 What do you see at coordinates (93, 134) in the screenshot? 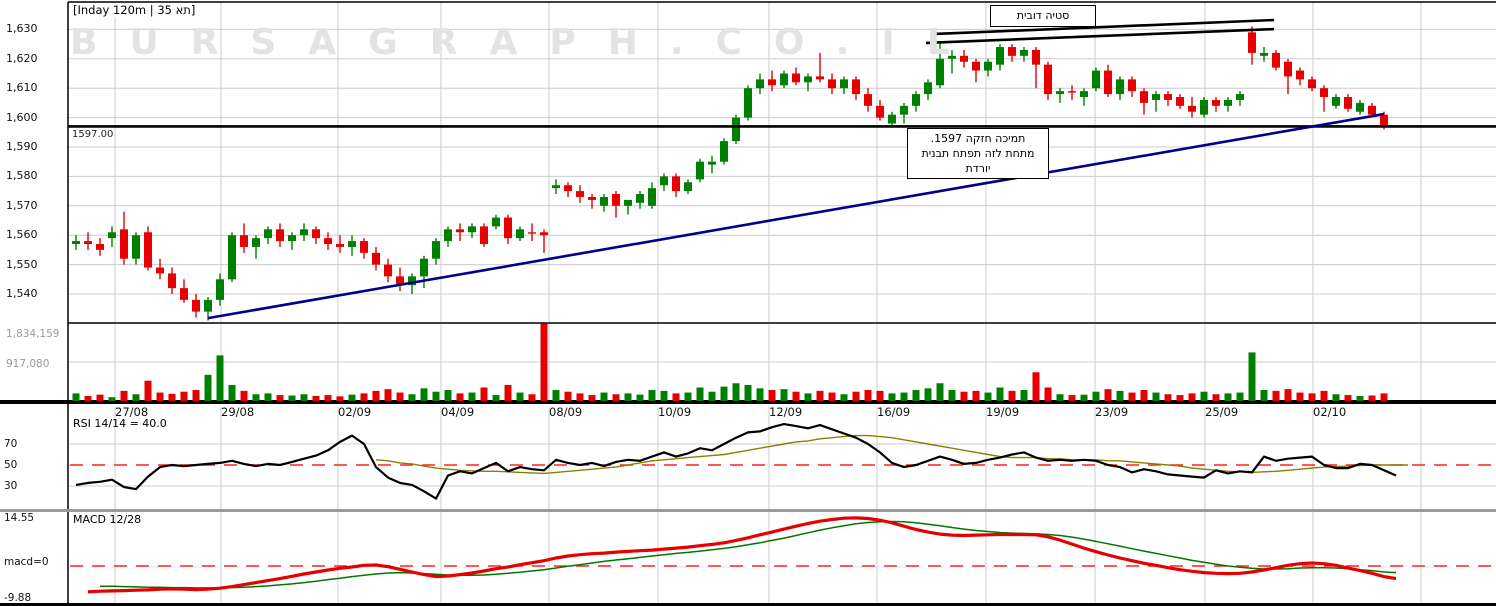
I see `support-price-label: 1597.00` at bounding box center [93, 134].